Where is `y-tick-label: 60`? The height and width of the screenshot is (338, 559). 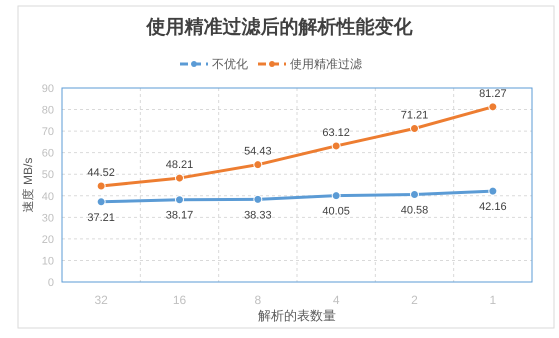 y-tick-label: 60 is located at coordinates (48, 154).